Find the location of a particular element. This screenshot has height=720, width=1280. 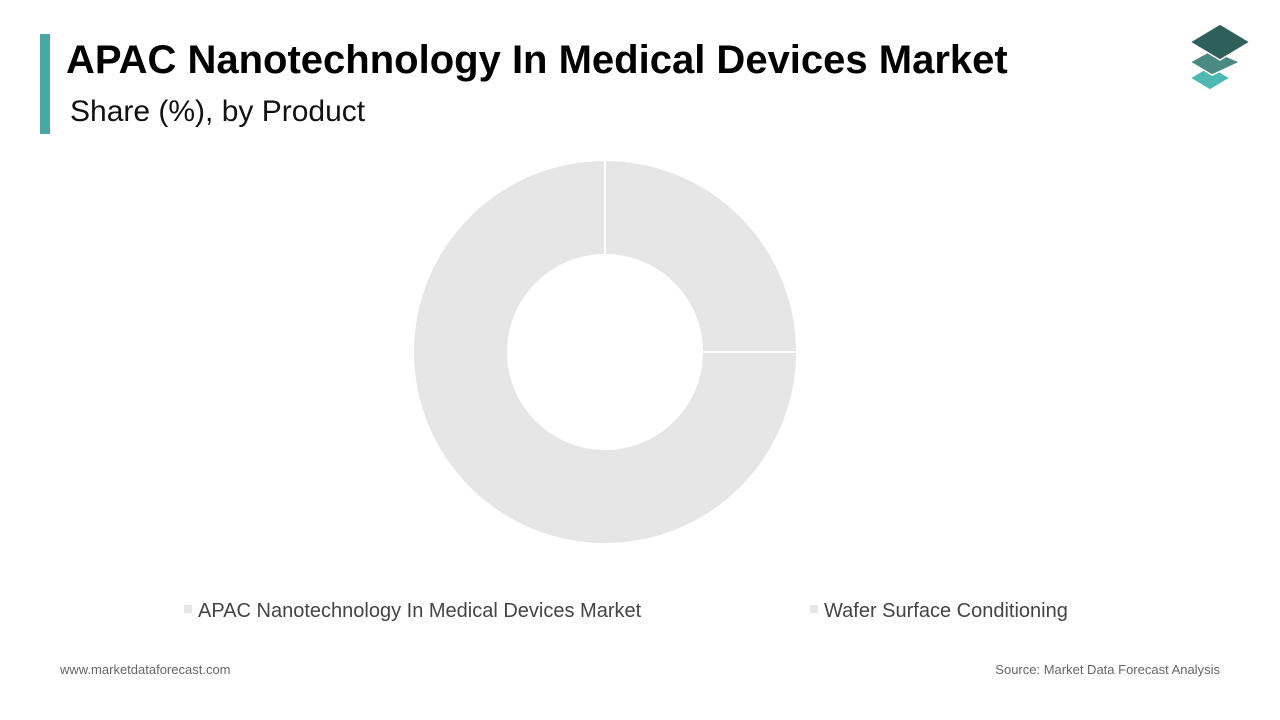

stacked-layers-icon is located at coordinates (1220, 57).